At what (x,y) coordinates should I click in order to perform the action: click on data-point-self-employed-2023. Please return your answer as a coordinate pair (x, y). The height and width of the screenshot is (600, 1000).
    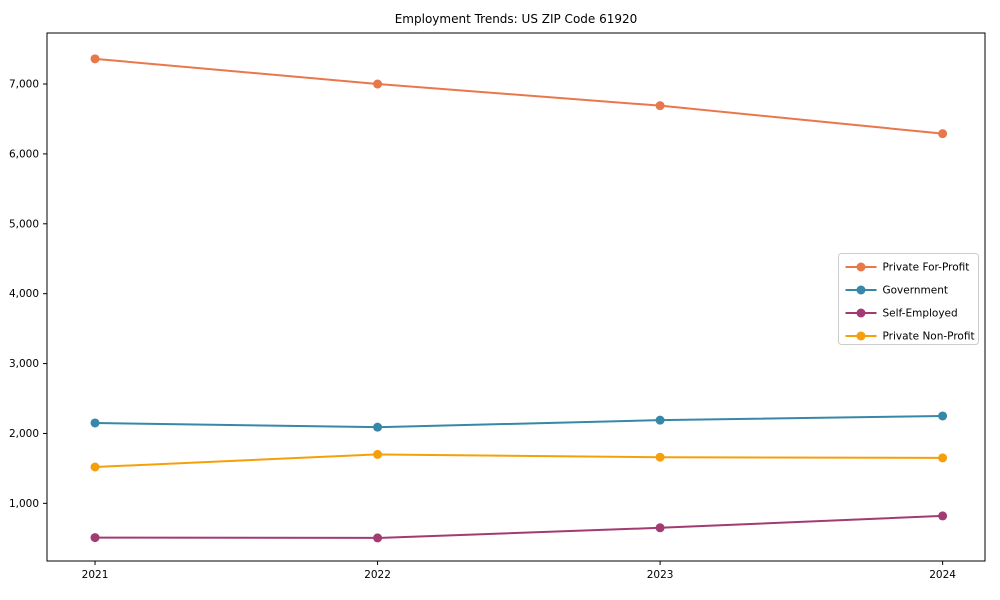
    Looking at the image, I should click on (660, 528).